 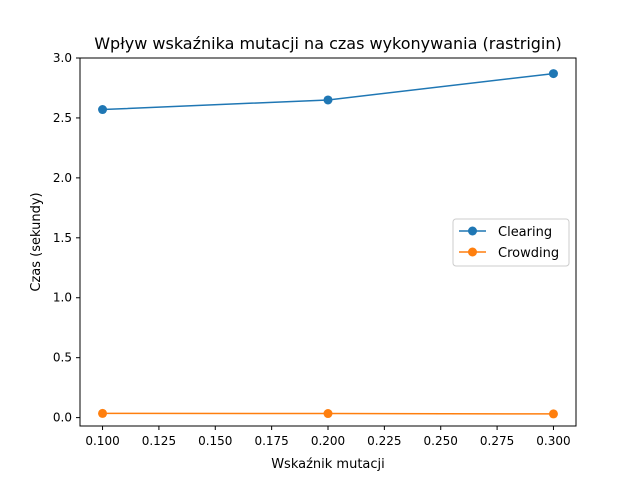 What do you see at coordinates (62, 58) in the screenshot?
I see `y-tick-label: 3.0` at bounding box center [62, 58].